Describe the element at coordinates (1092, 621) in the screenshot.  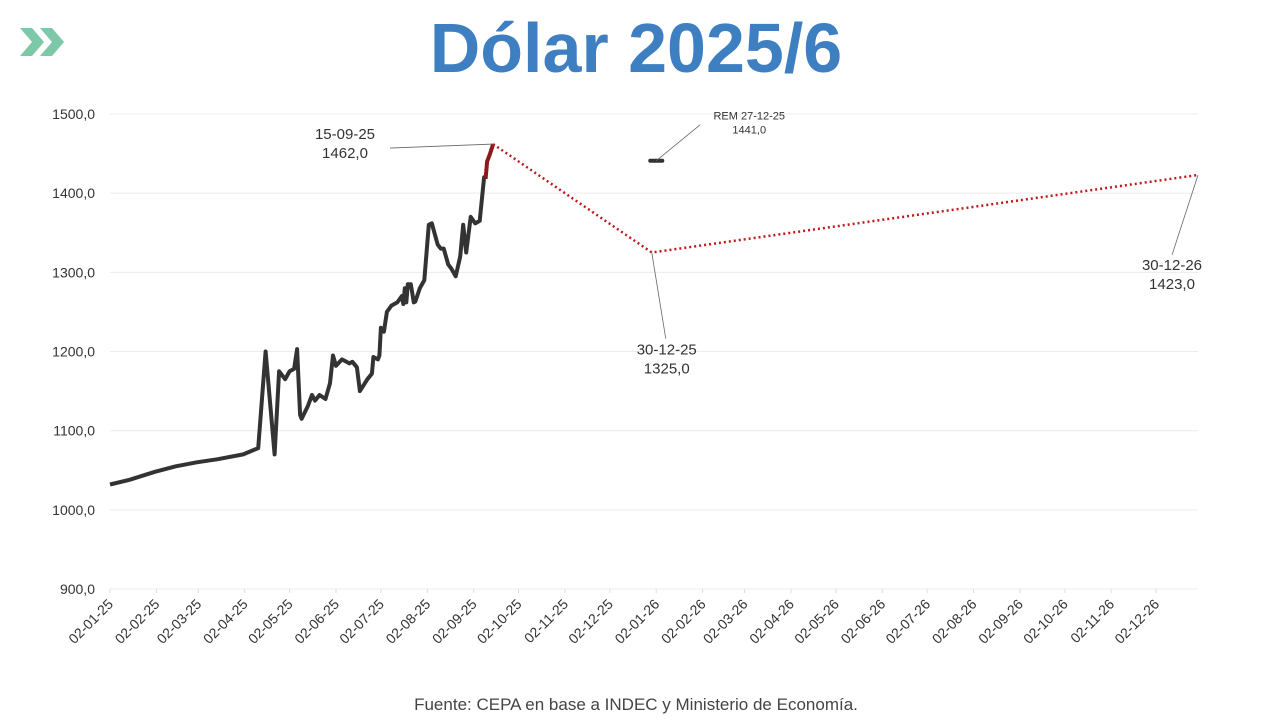
I see `x-tick-label: 02-11-26` at that location.